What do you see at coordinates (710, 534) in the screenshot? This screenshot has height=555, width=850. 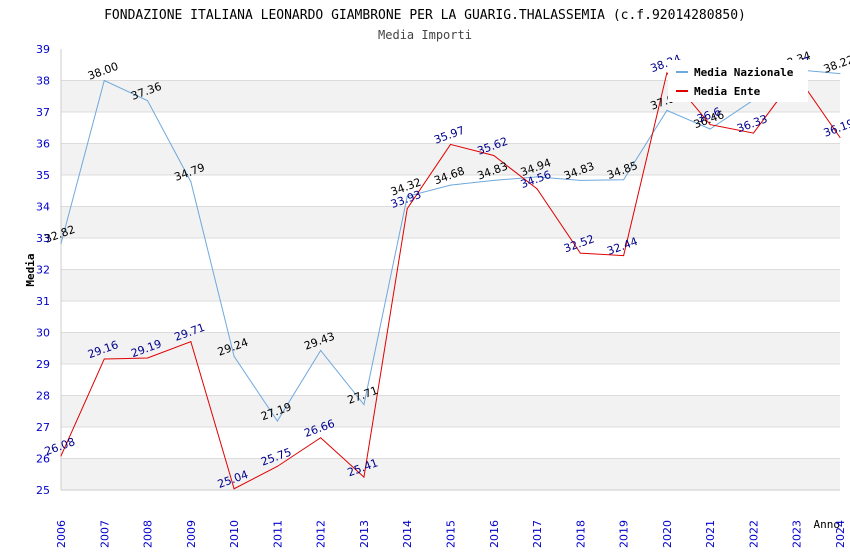 I see `x-tick-label: 2021` at bounding box center [710, 534].